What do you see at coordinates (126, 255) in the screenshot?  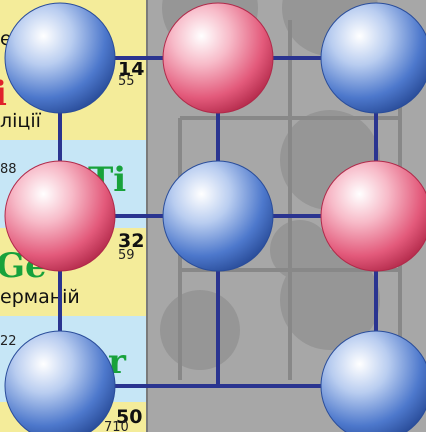 I see `atomic-mass: 59` at bounding box center [126, 255].